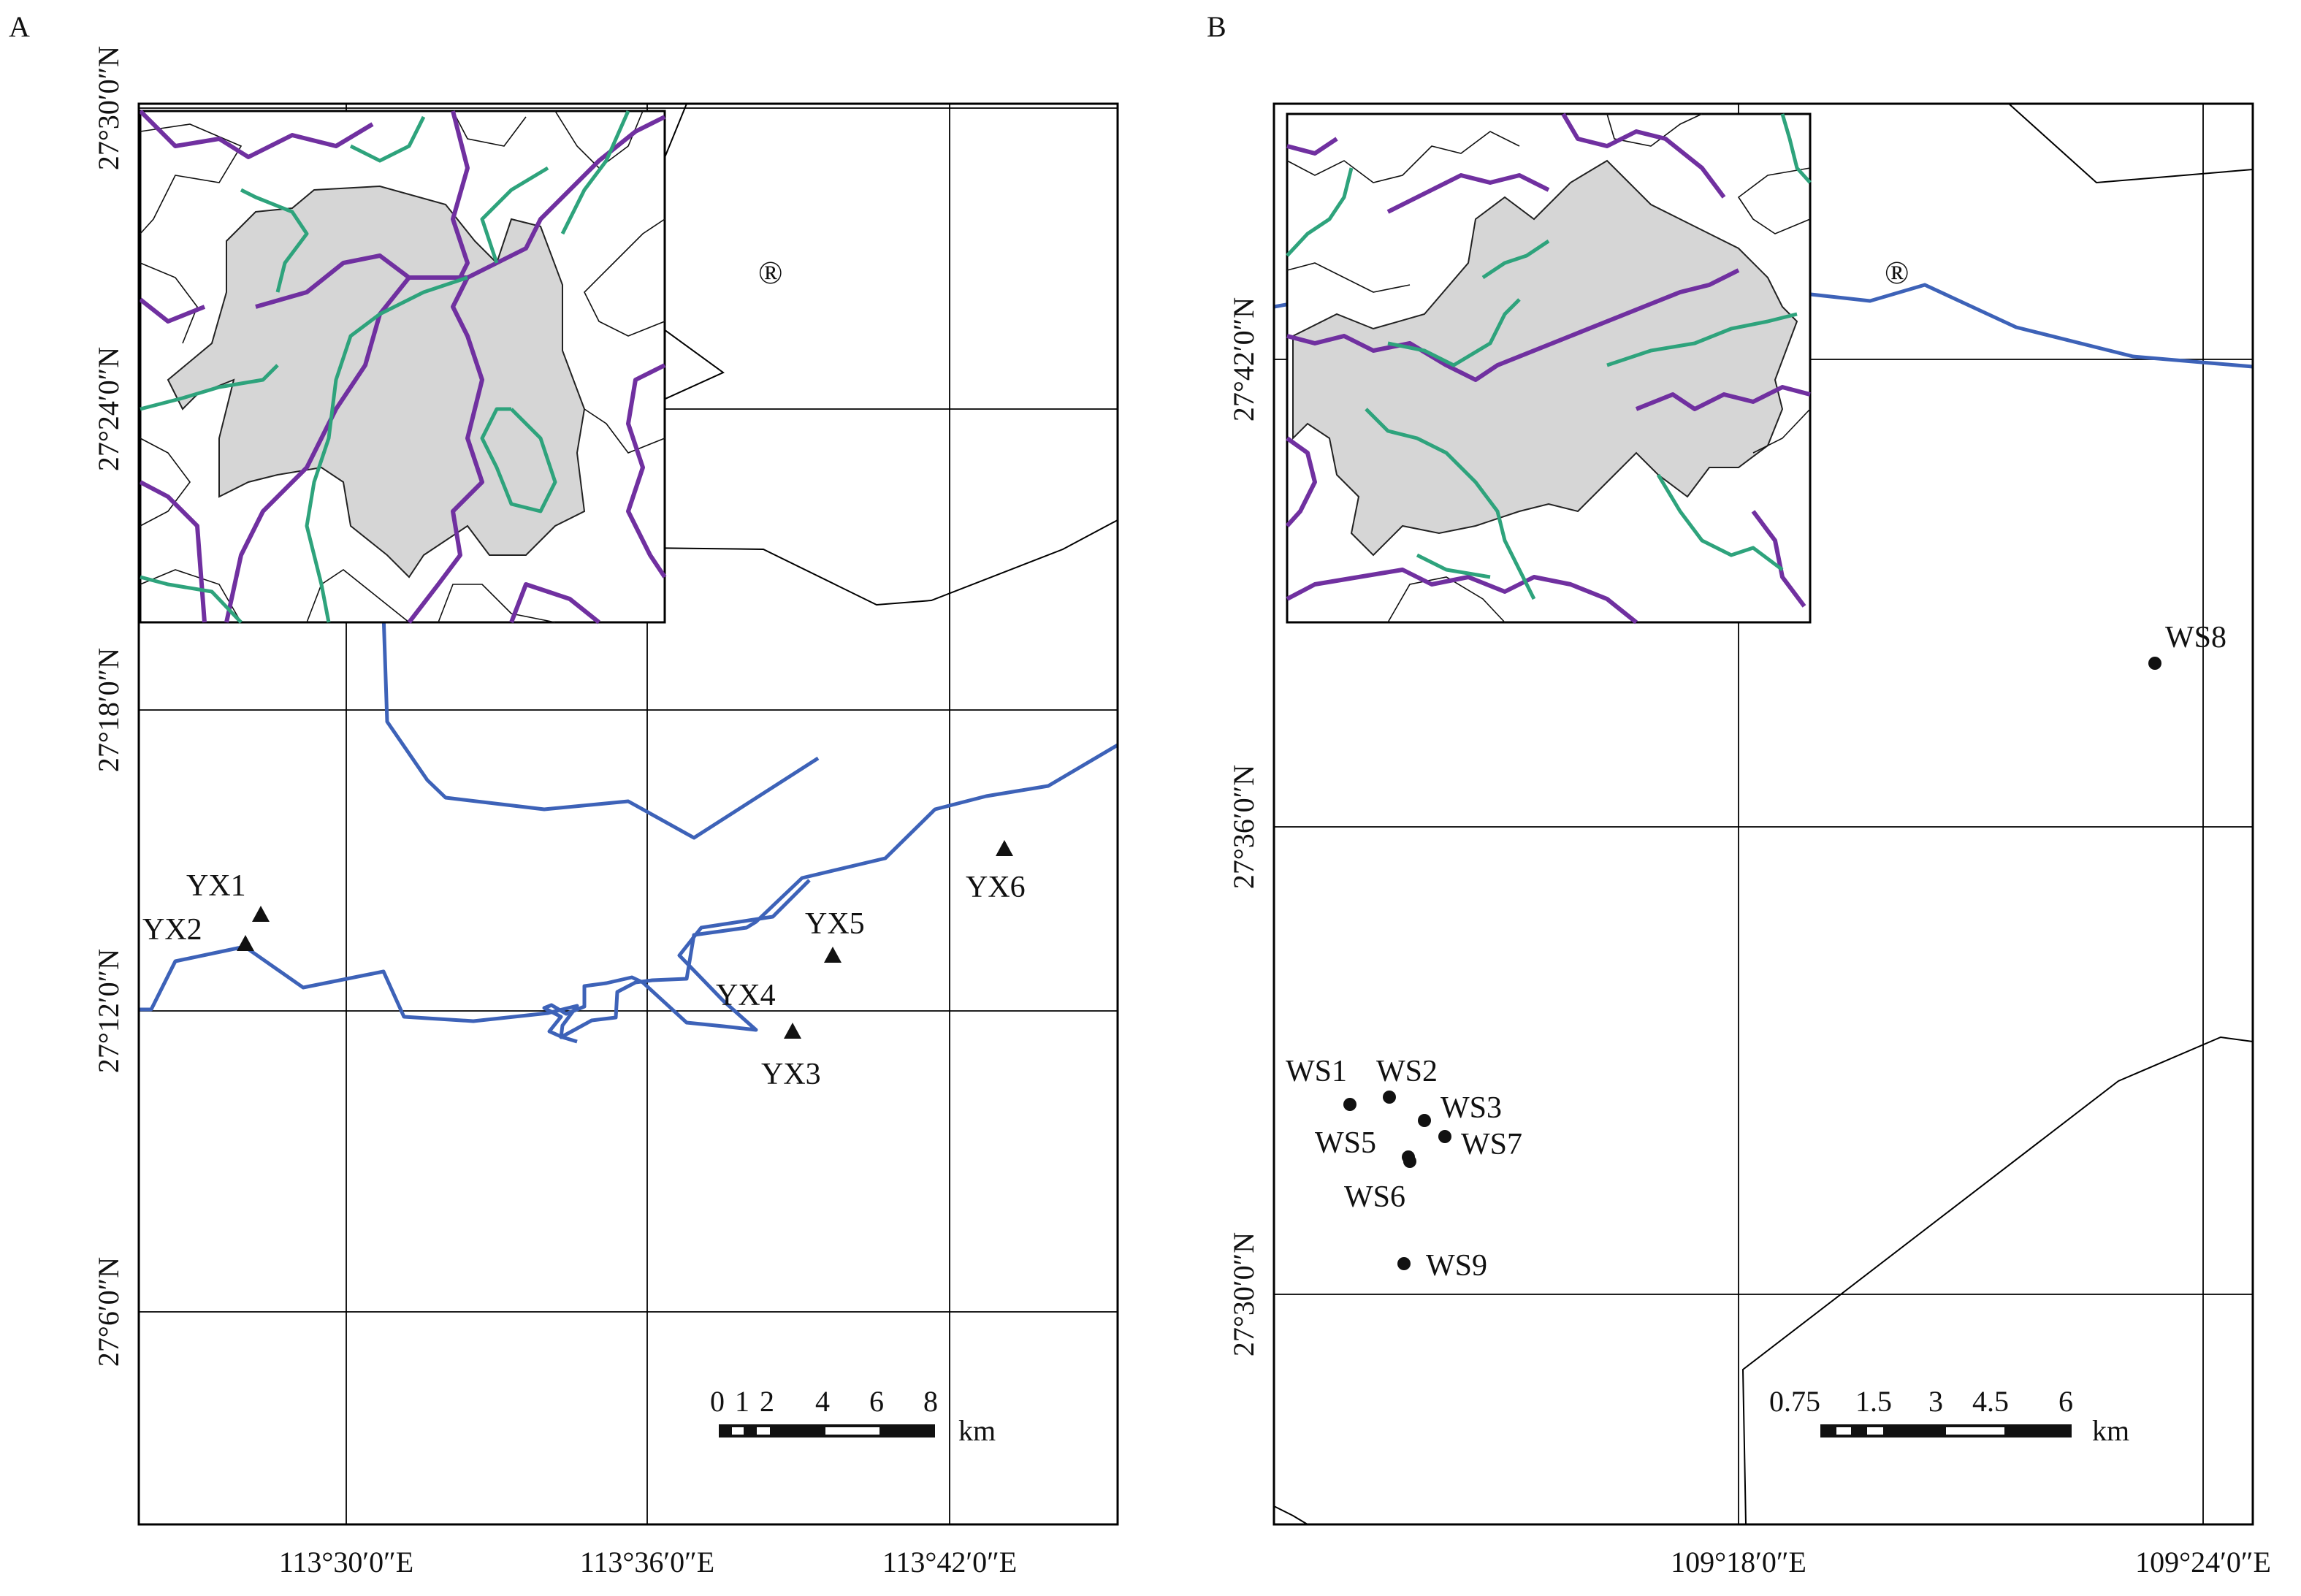 This screenshot has height=1596, width=2301. What do you see at coordinates (385, 367) in the screenshot?
I see `panel-a-inset-green-lines` at bounding box center [385, 367].